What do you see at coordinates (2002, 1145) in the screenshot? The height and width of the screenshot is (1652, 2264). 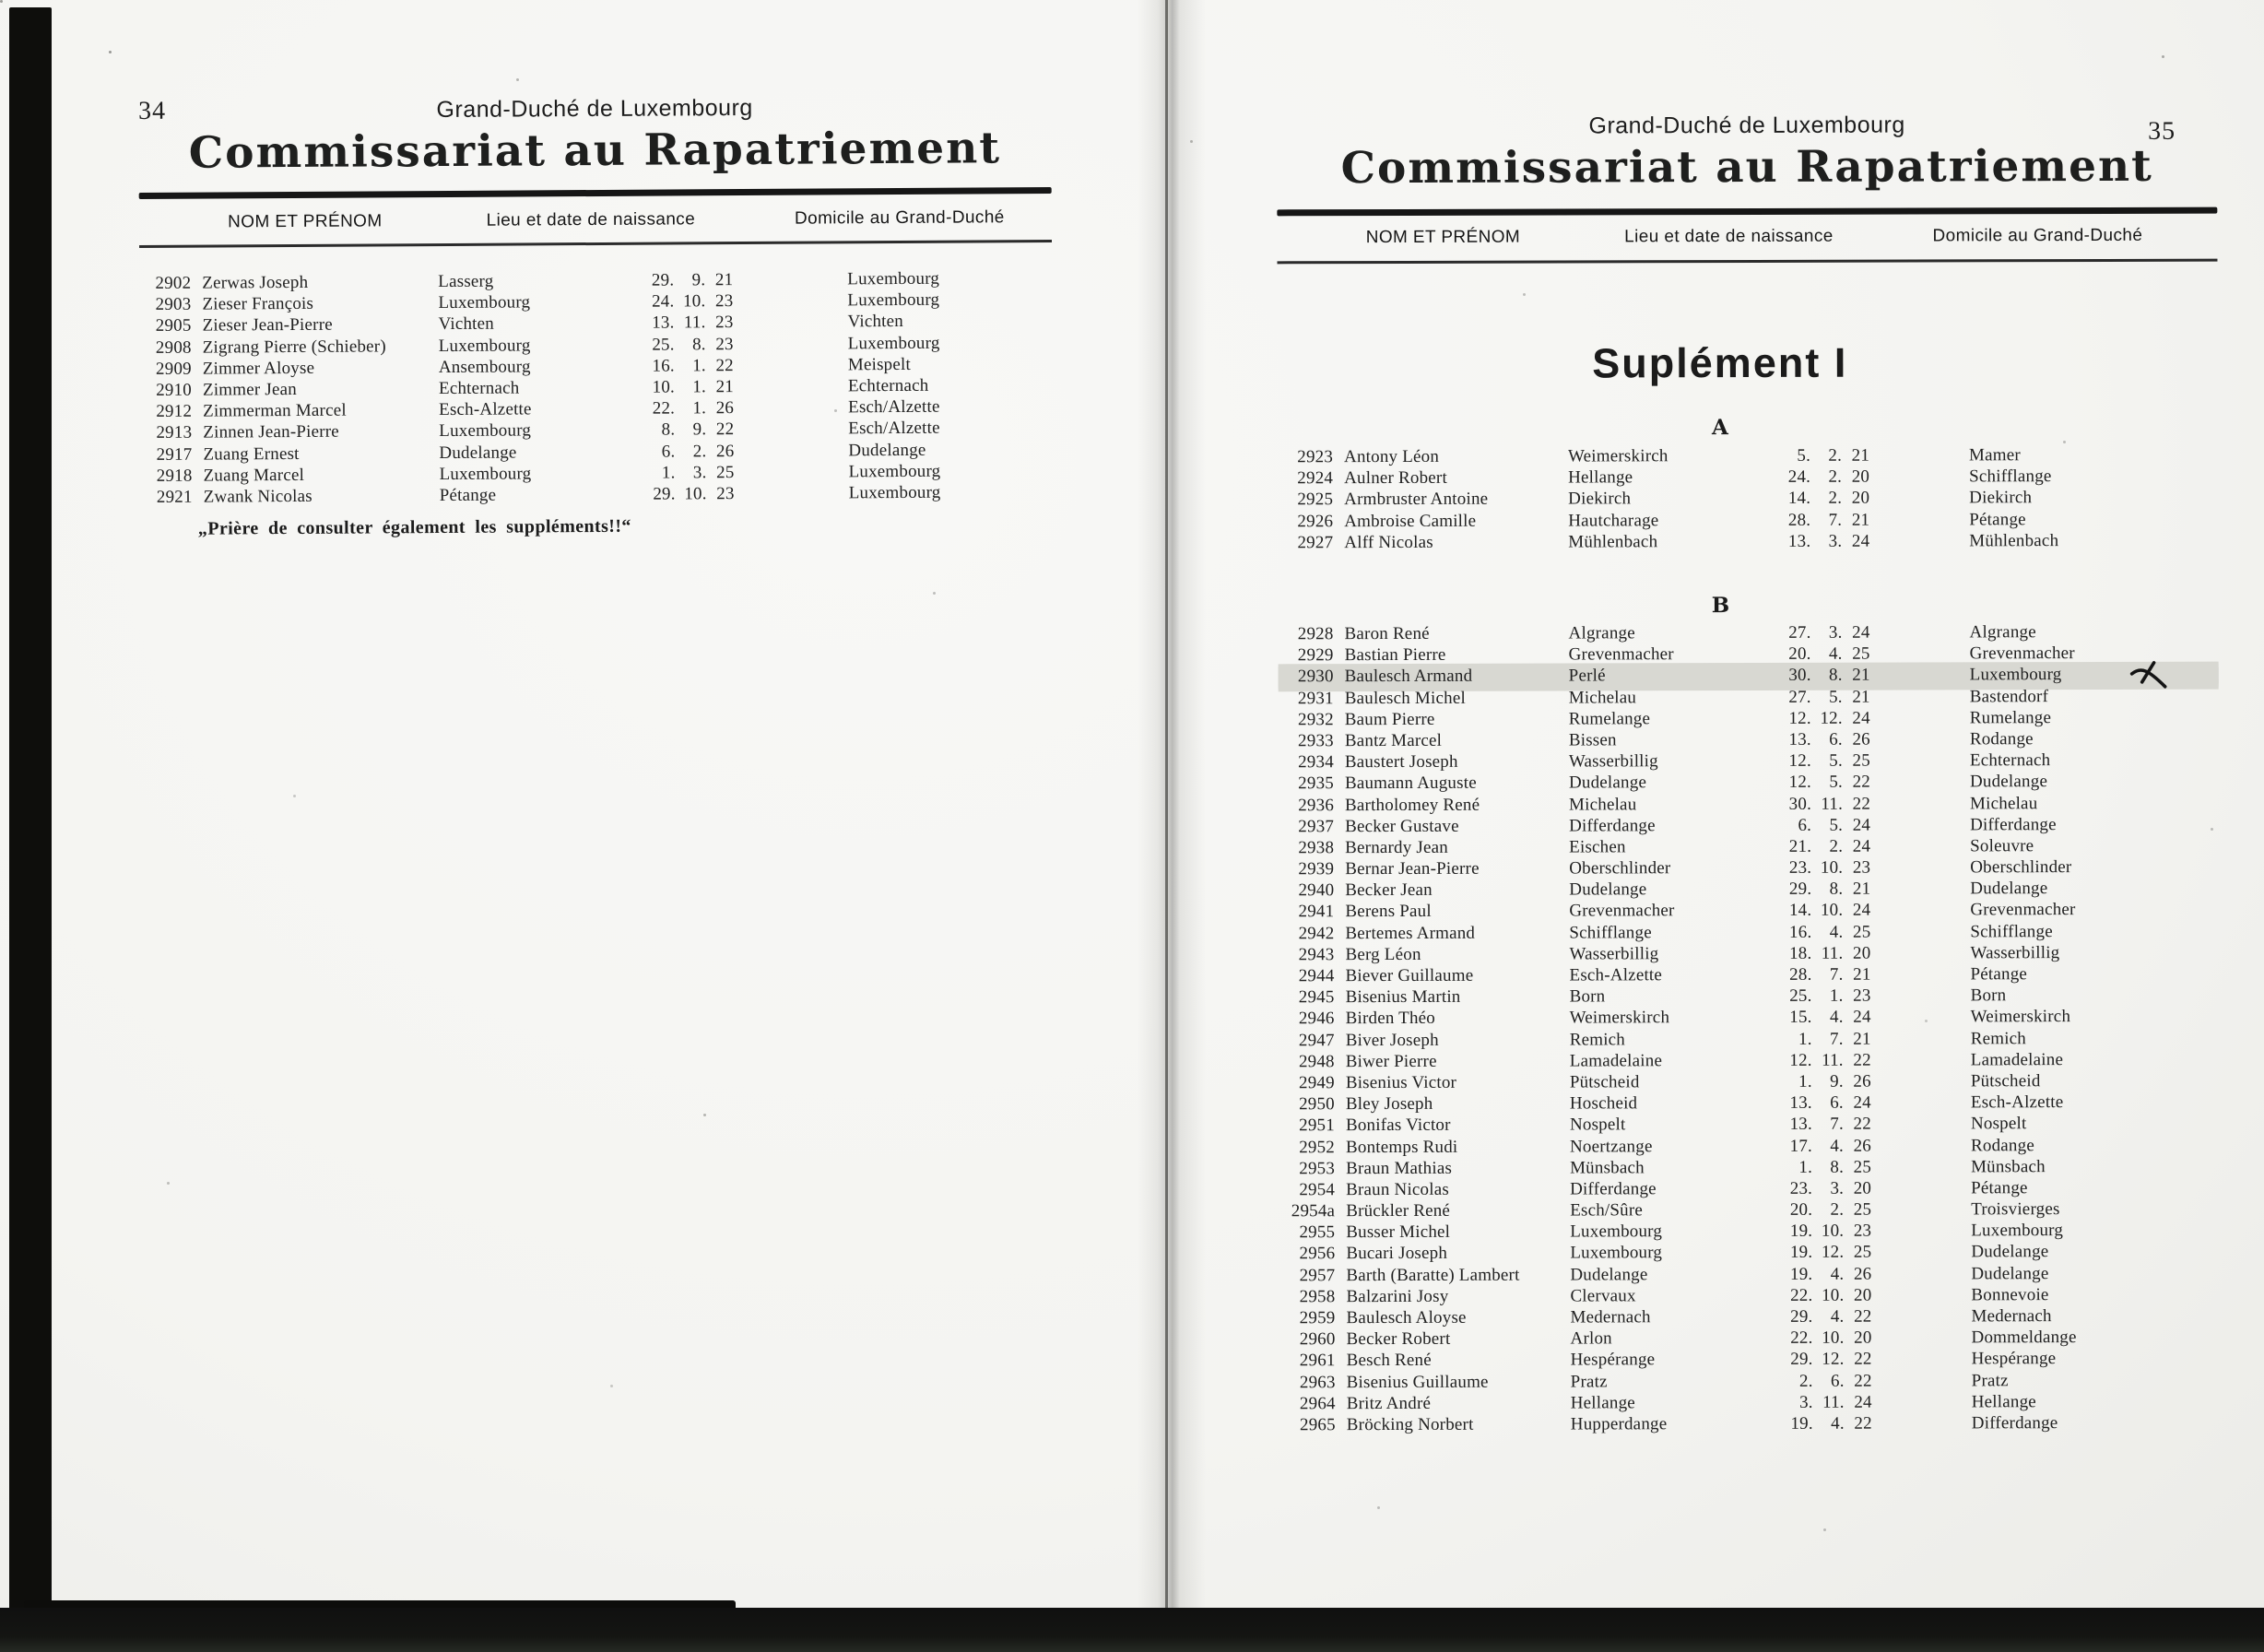 I see `row-domicile: Rodange` at bounding box center [2002, 1145].